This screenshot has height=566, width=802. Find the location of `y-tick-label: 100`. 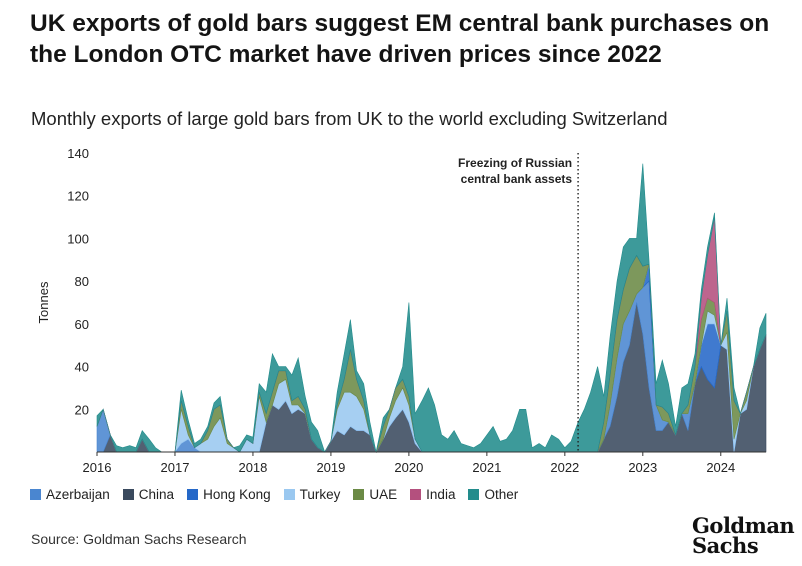

y-tick-label: 100 is located at coordinates (78, 238).